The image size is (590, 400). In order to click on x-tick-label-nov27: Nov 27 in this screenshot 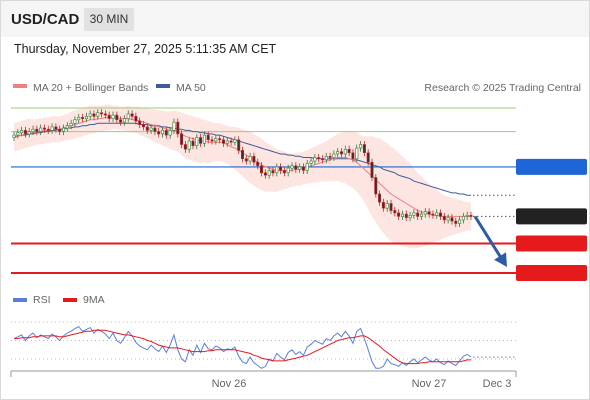, I will do `click(429, 384)`.